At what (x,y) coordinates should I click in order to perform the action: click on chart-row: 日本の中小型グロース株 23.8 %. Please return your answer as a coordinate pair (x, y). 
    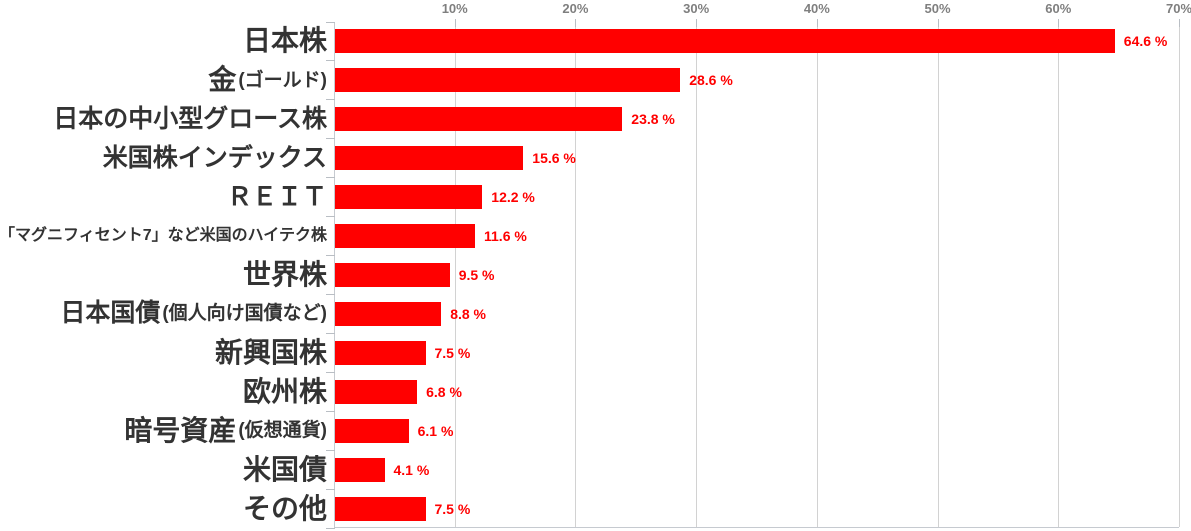
    Looking at the image, I should click on (595, 119).